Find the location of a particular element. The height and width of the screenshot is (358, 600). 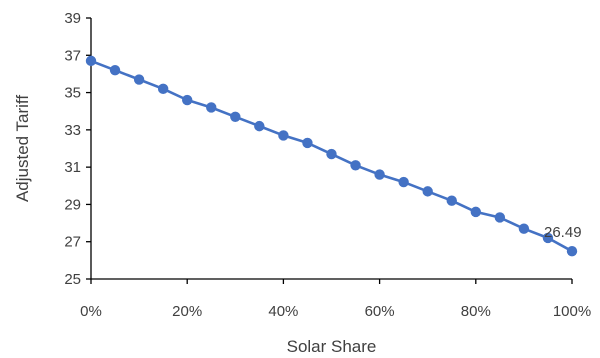

y-tick-label: 31 is located at coordinates (72, 167).